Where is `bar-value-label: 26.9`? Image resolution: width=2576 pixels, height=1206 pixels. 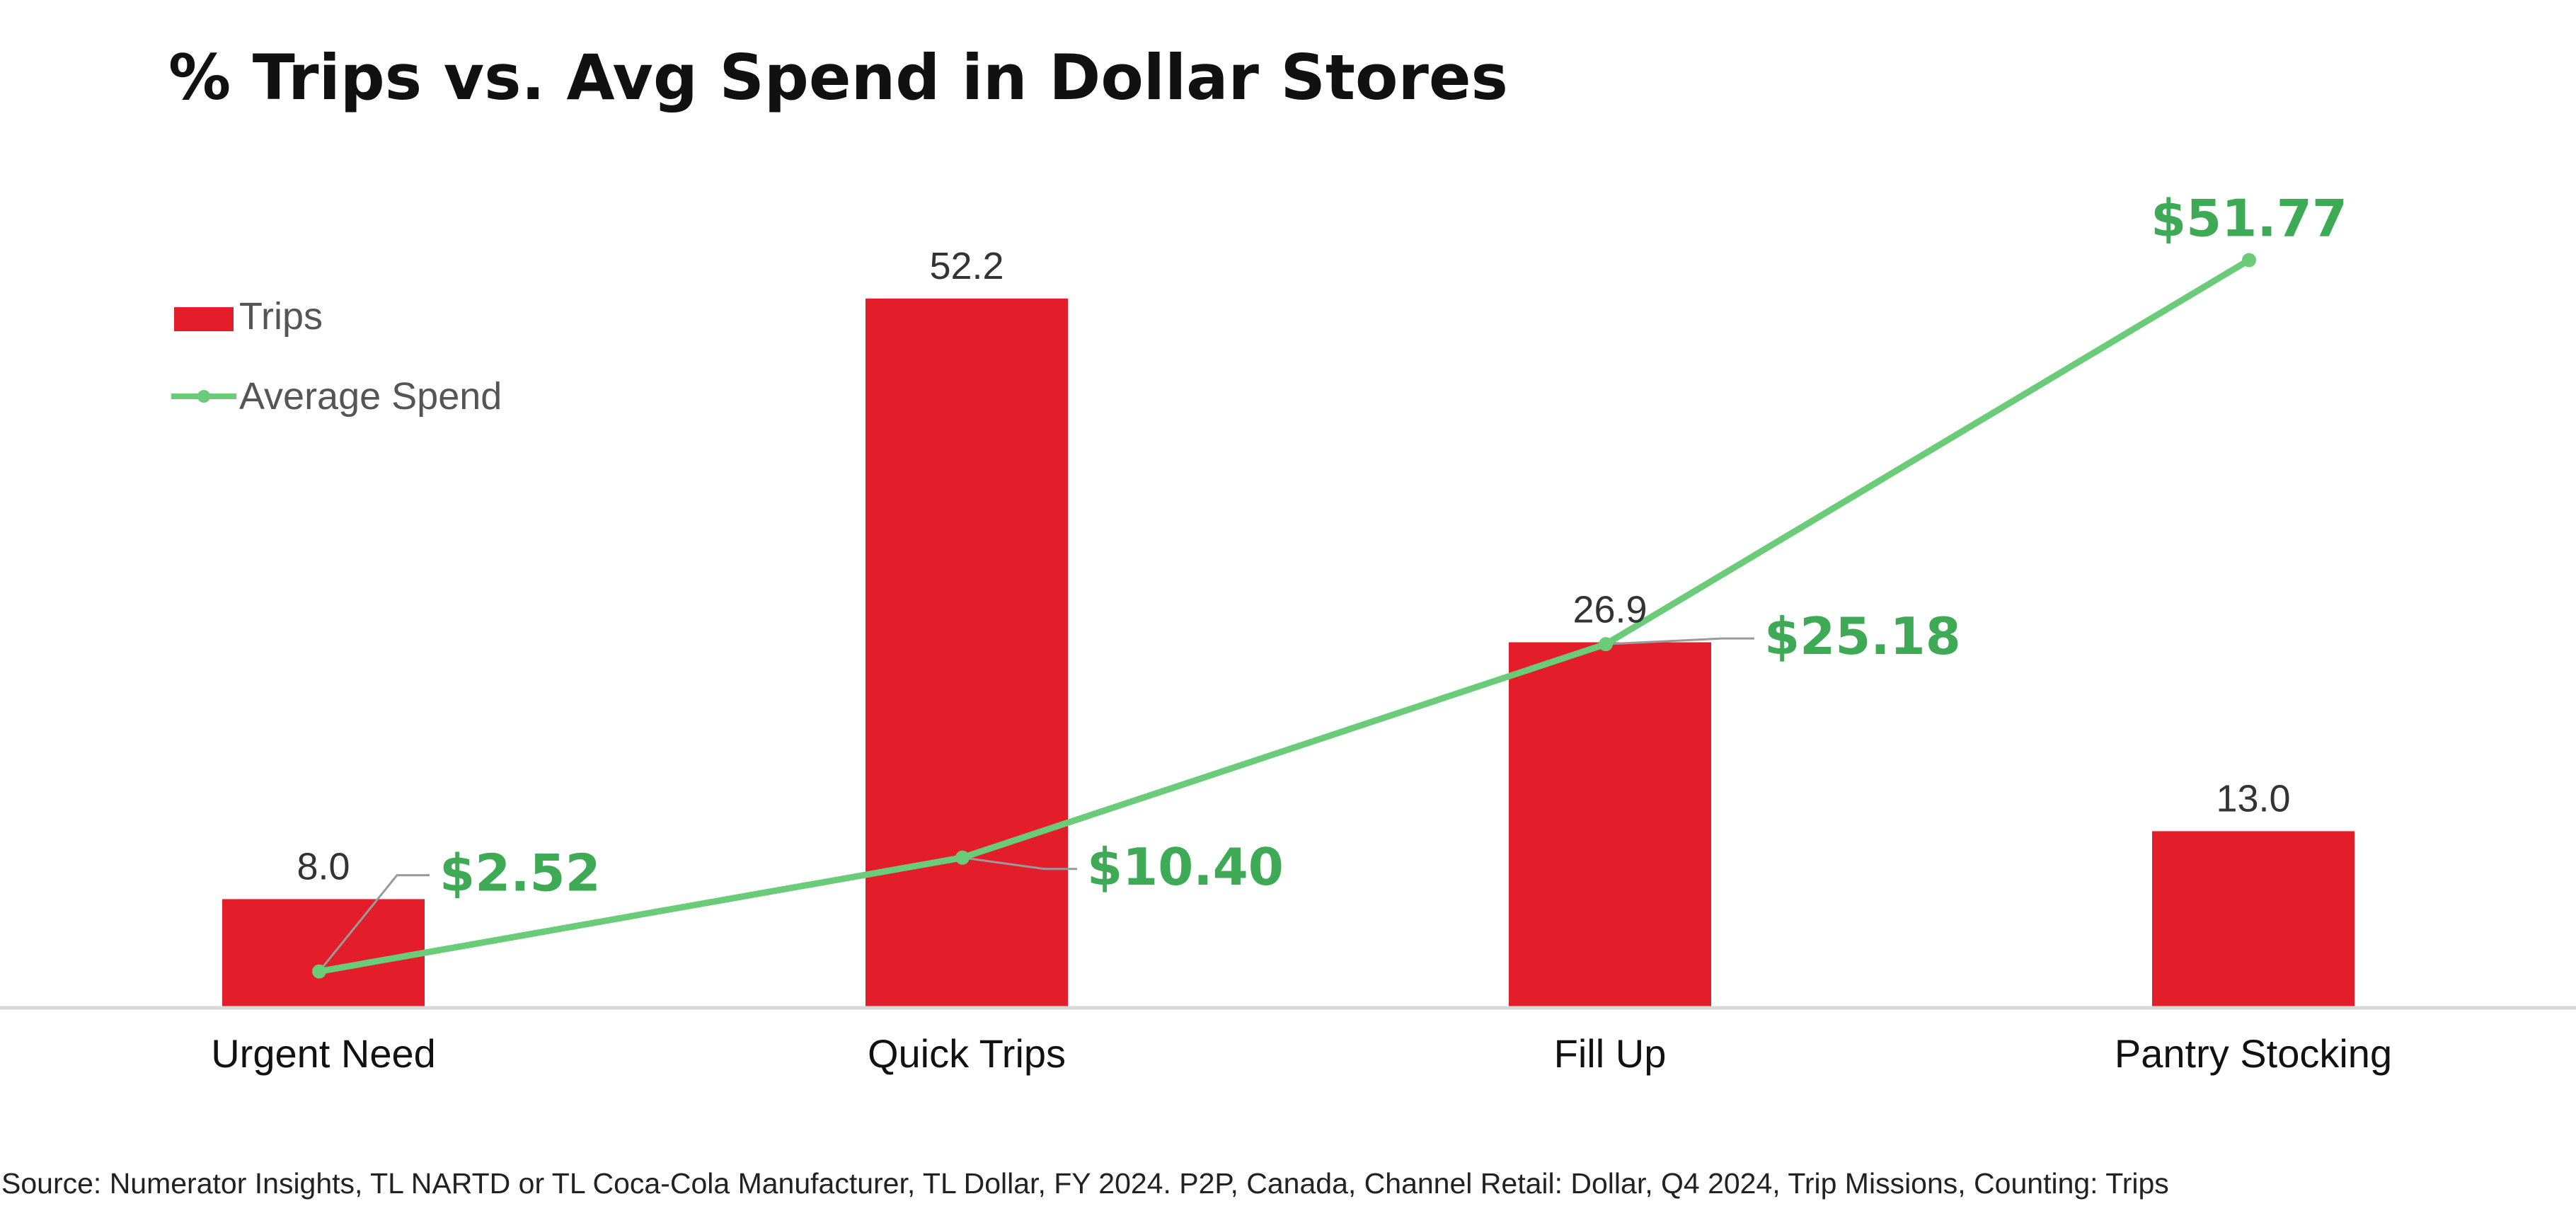 bar-value-label: 26.9 is located at coordinates (1609, 610).